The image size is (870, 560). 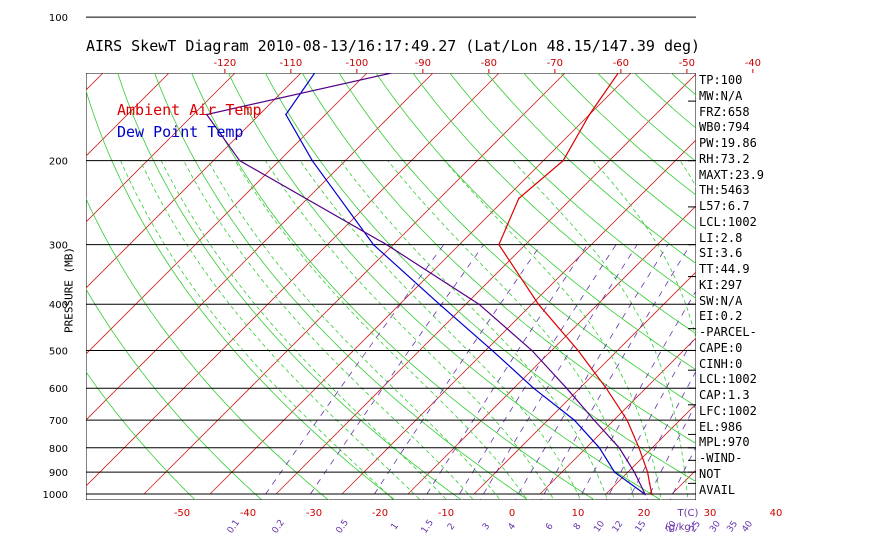 What do you see at coordinates (721, 347) in the screenshot?
I see `stat-item: CAPE:0` at bounding box center [721, 347].